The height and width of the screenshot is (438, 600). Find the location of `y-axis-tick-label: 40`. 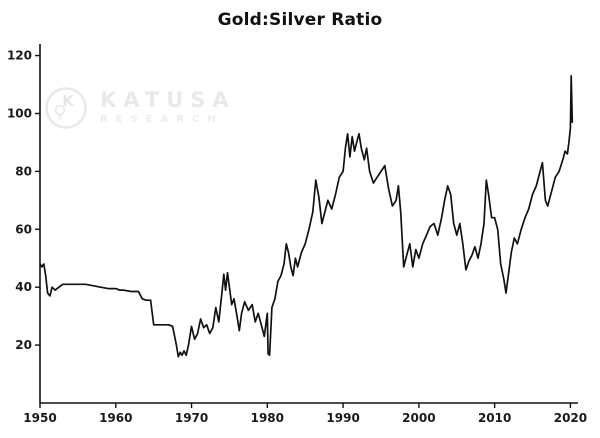

y-axis-tick-label: 40 is located at coordinates (23, 287).